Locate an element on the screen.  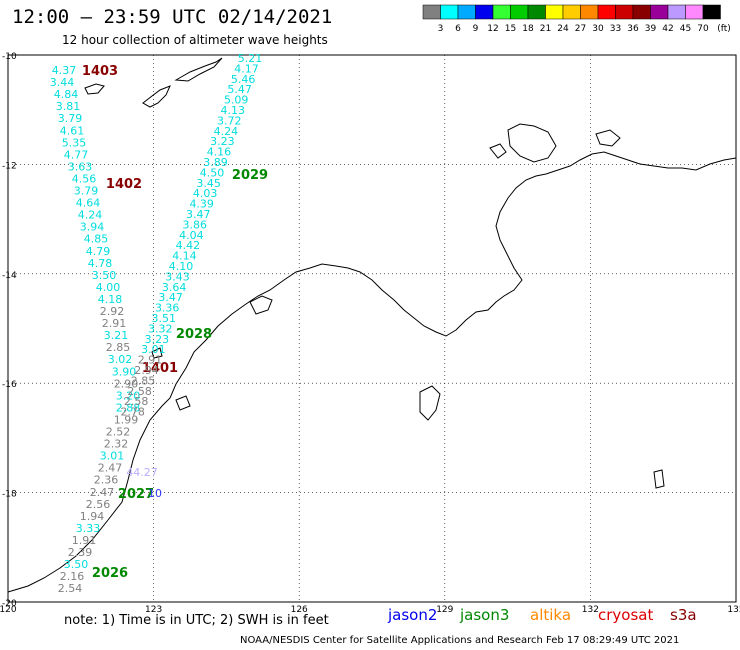
wave-height-value: 3.23 is located at coordinates (222, 141).